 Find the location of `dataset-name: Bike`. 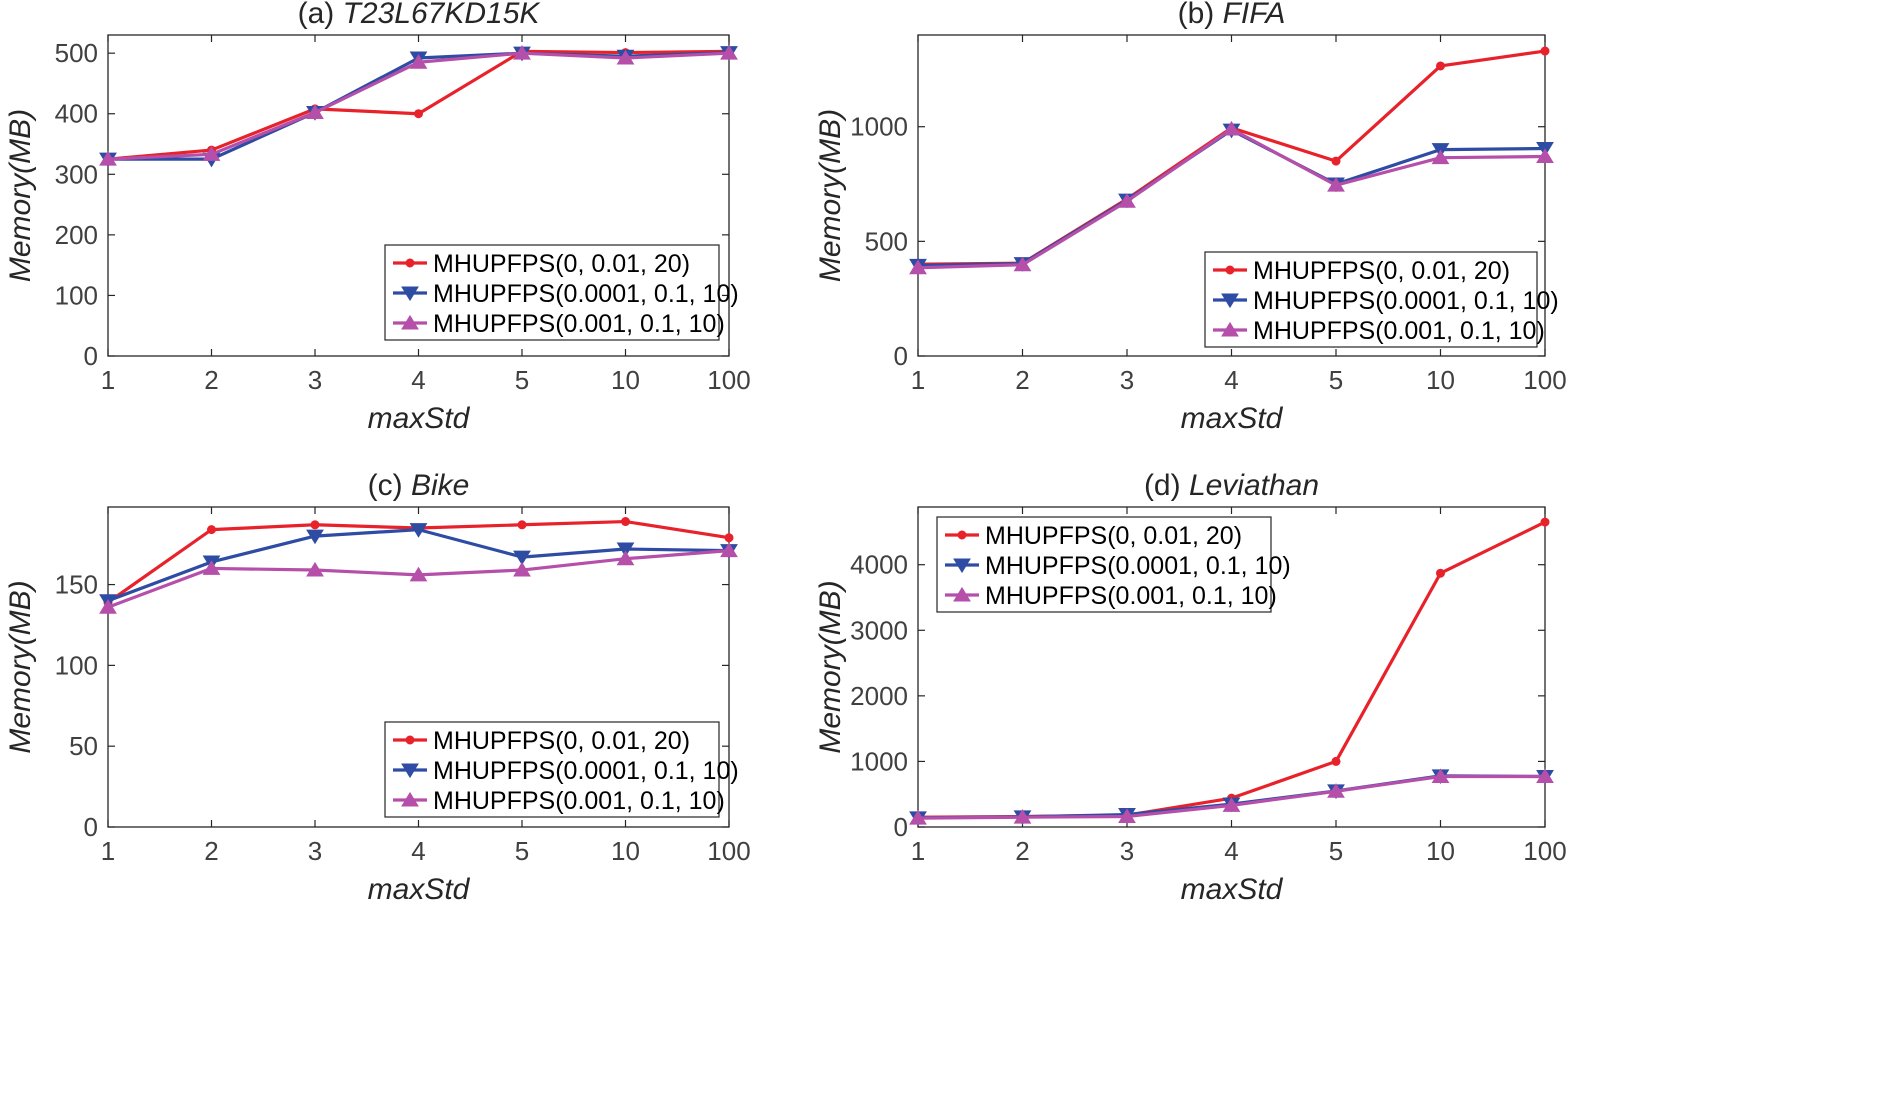

dataset-name: Bike is located at coordinates (440, 485).